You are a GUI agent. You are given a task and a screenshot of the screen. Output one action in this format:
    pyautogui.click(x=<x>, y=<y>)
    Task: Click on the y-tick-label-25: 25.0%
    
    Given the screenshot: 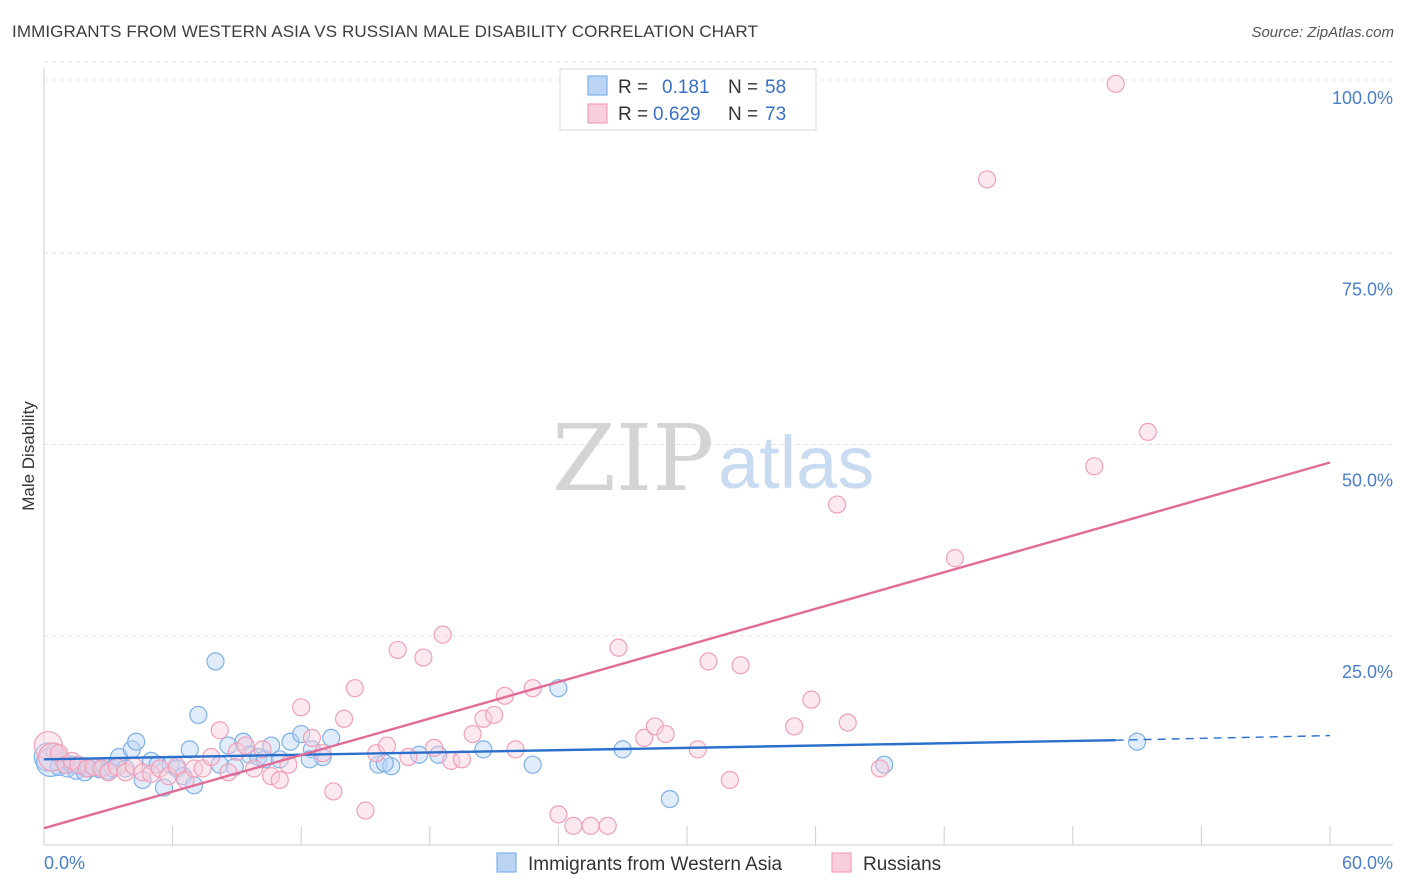 What is the action you would take?
    pyautogui.click(x=1367, y=672)
    